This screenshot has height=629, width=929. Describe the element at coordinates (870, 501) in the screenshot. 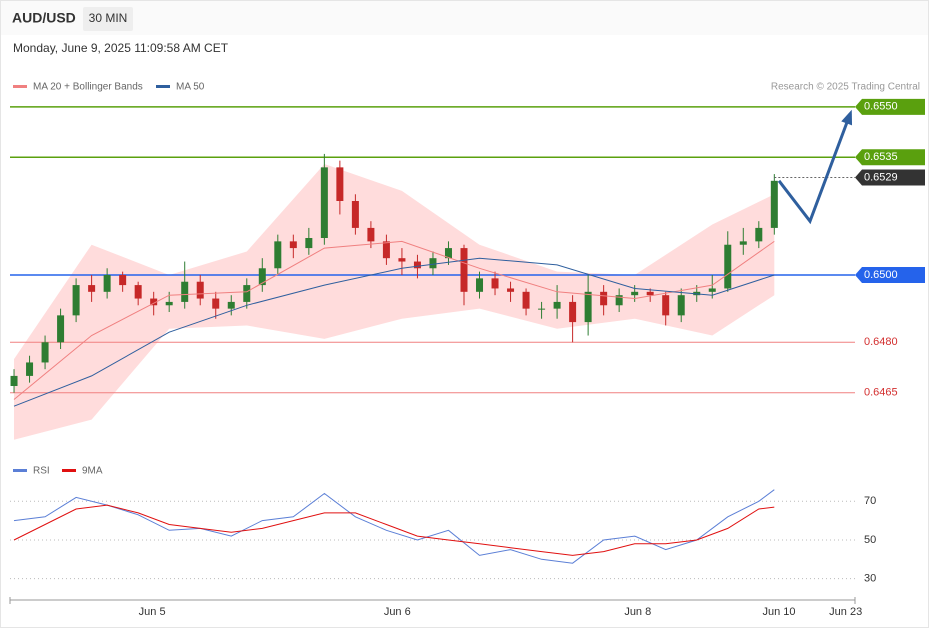

I see `y-tick-label: 70` at that location.